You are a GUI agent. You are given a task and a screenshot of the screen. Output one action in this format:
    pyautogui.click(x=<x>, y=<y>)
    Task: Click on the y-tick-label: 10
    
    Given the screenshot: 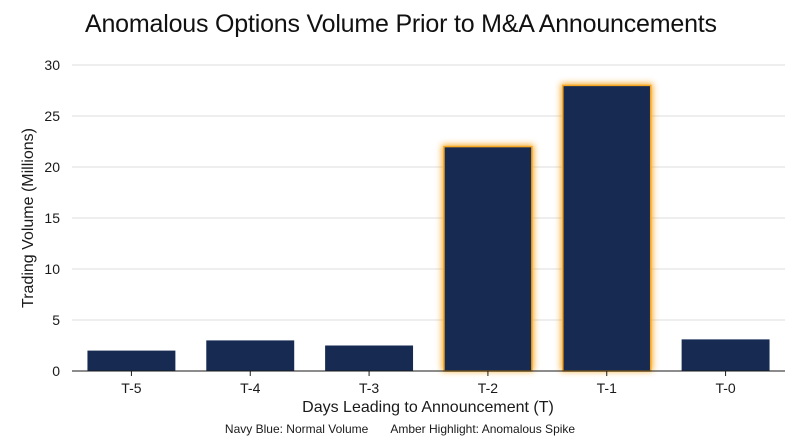 What is the action you would take?
    pyautogui.click(x=52, y=269)
    